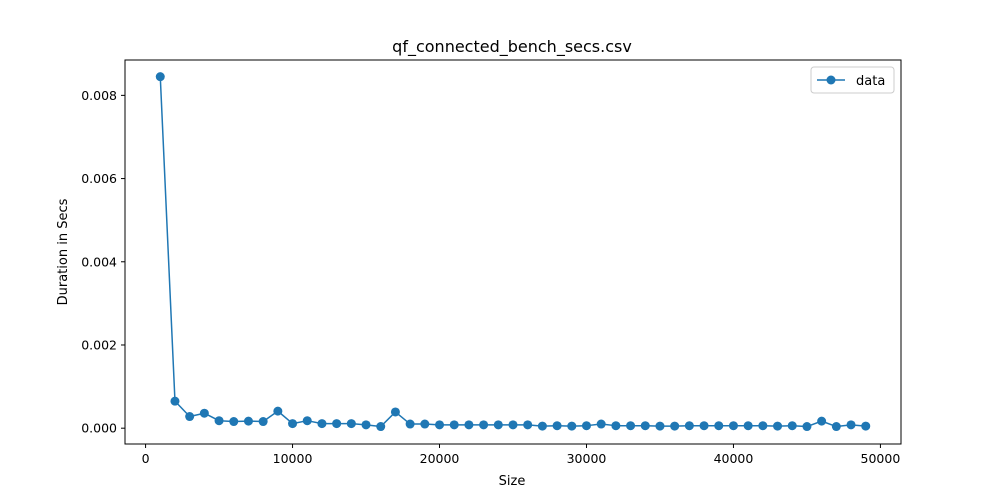 Image resolution: width=1000 pixels, height=500 pixels. Describe the element at coordinates (99, 261) in the screenshot. I see `y-tick-label: 0.004` at that location.